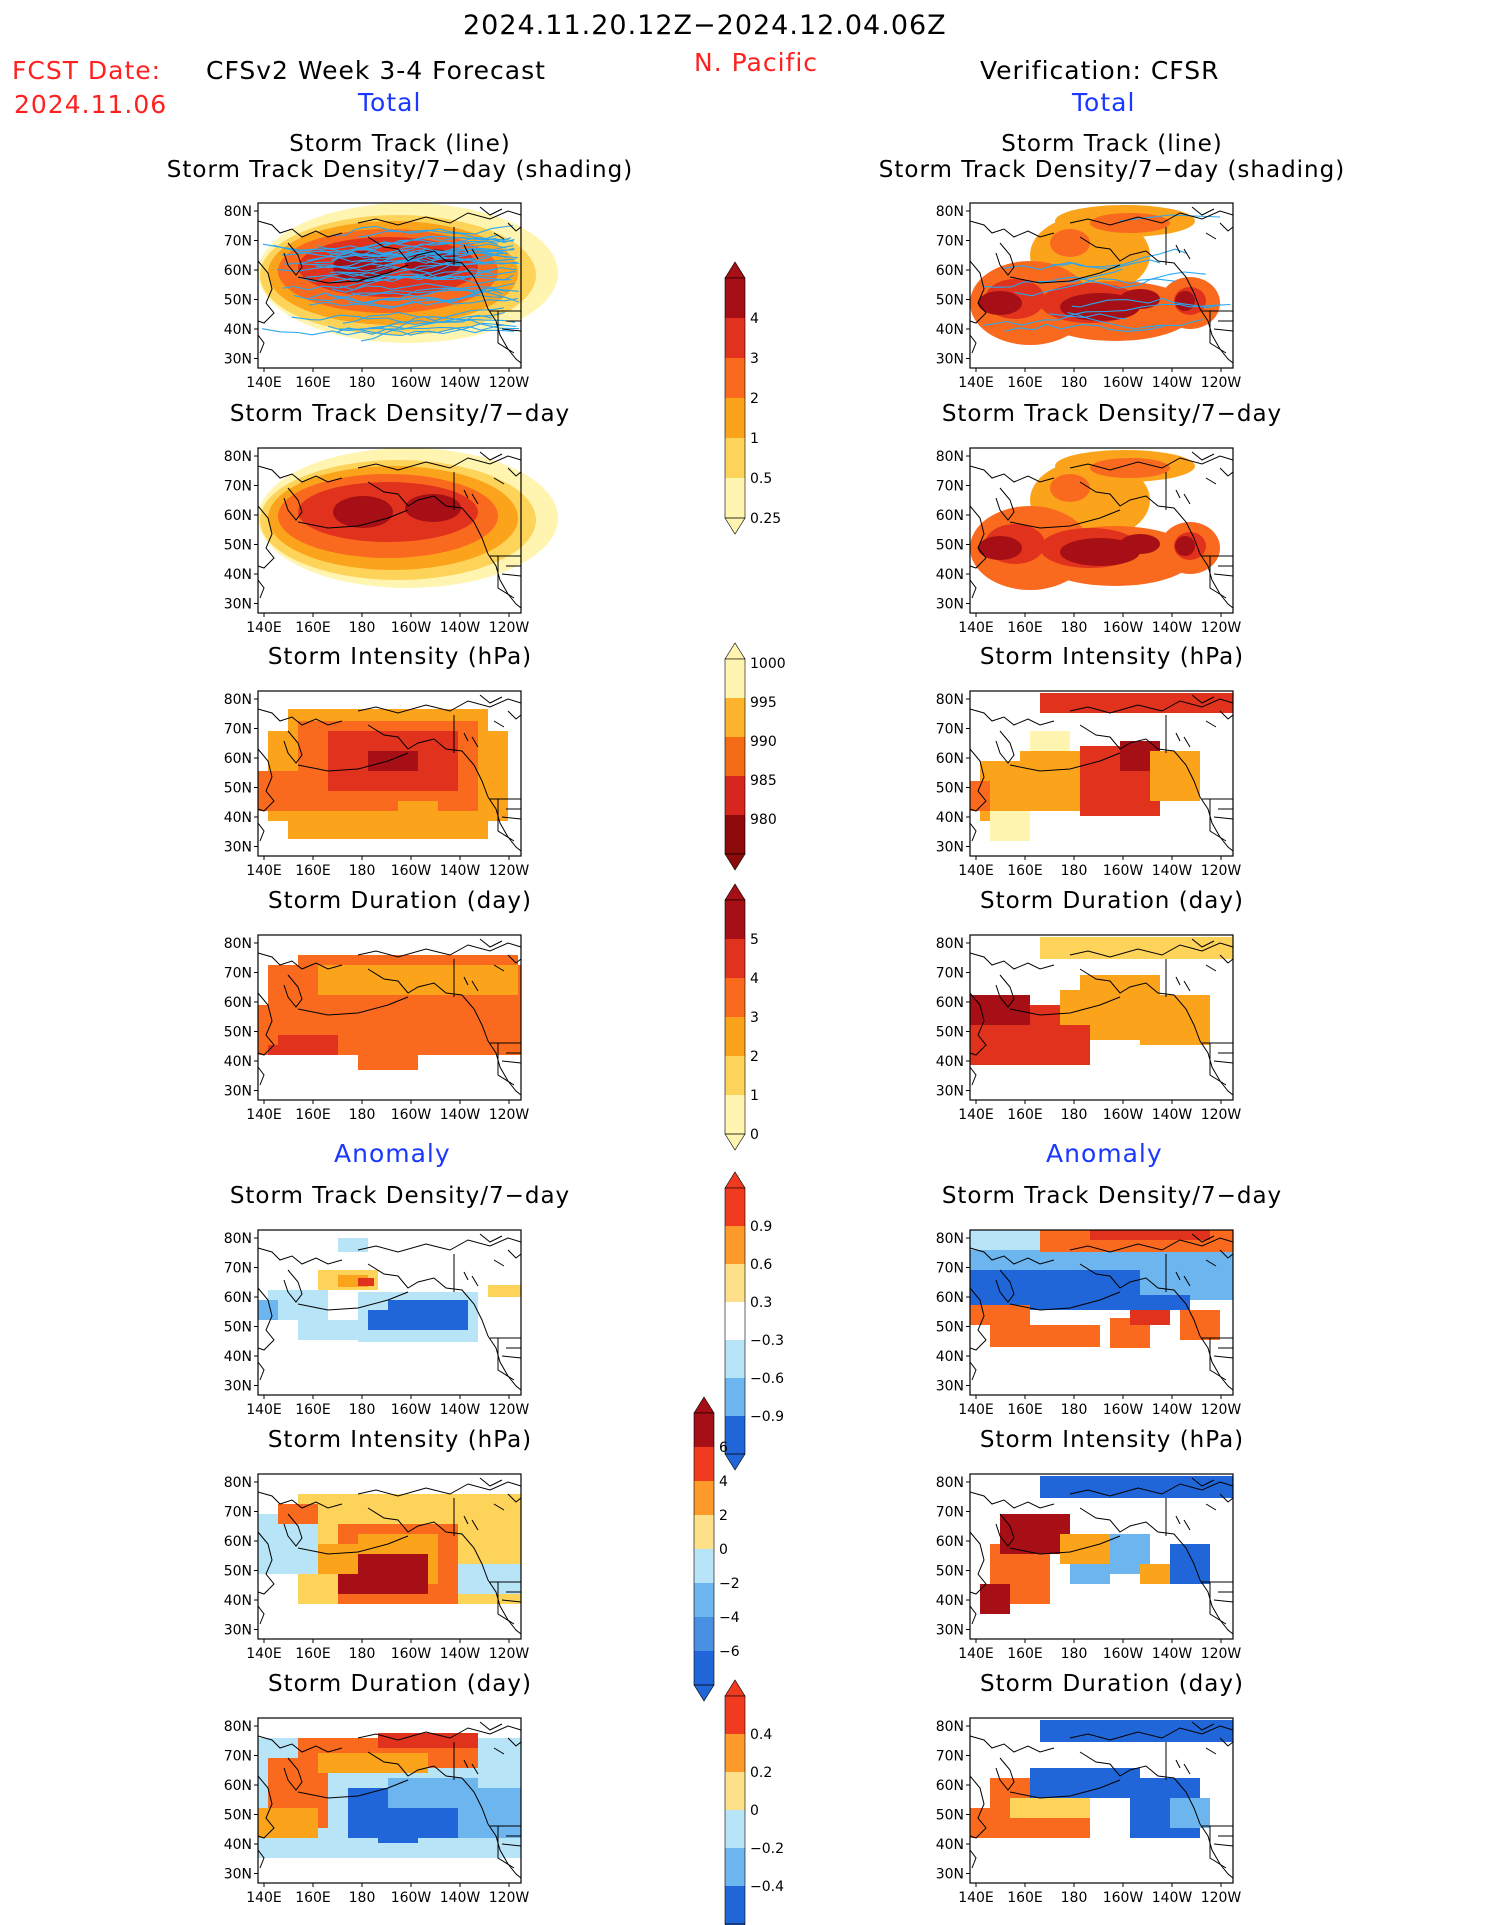 This screenshot has height=1925, width=1487. I want to click on colorbar-label: −4, so click(729, 1618).